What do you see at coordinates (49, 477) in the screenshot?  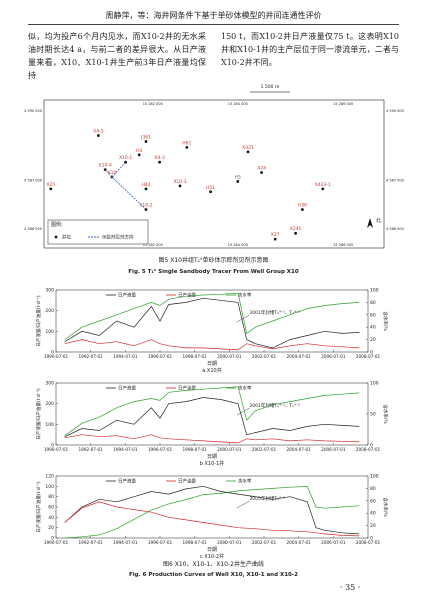 I see `y-tick-label: 120` at bounding box center [49, 477].